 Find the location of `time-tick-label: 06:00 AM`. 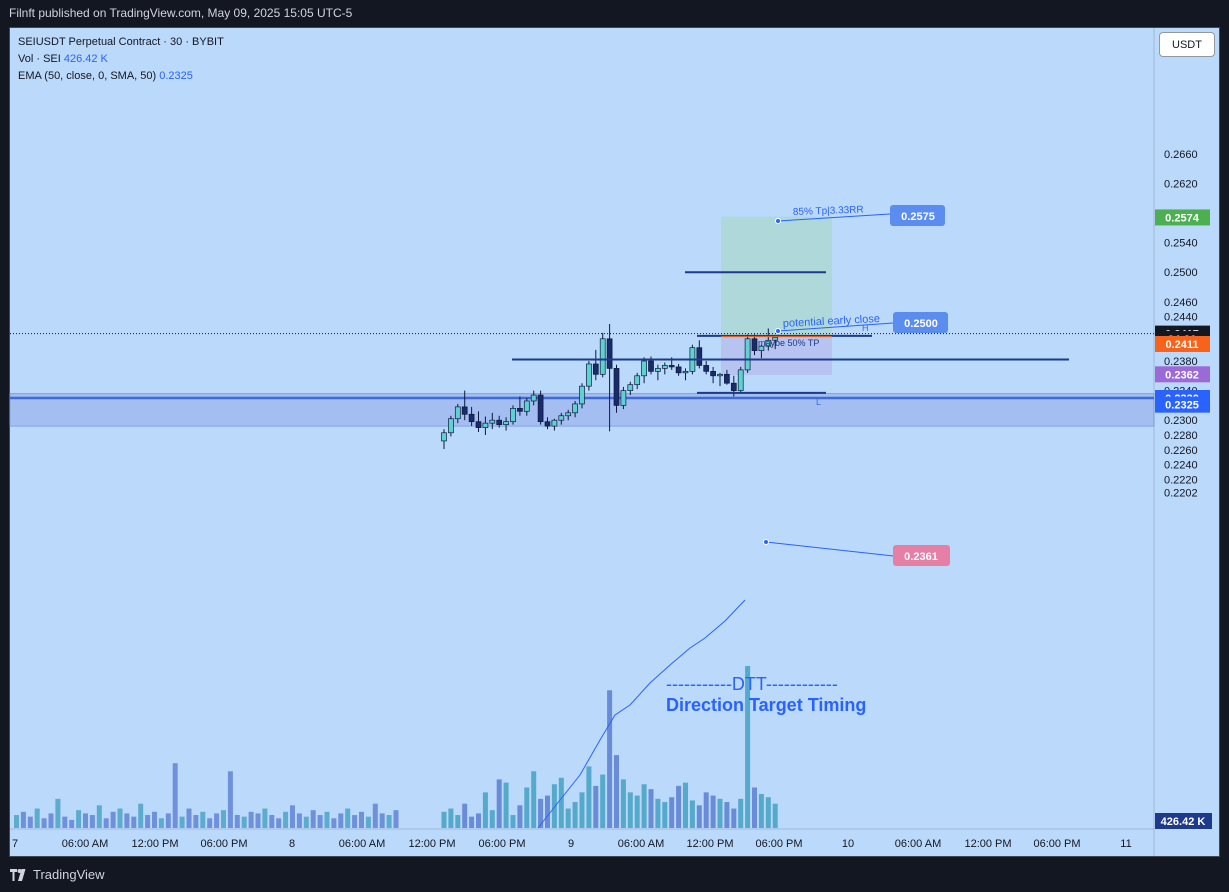

time-tick-label: 06:00 AM is located at coordinates (85, 844).